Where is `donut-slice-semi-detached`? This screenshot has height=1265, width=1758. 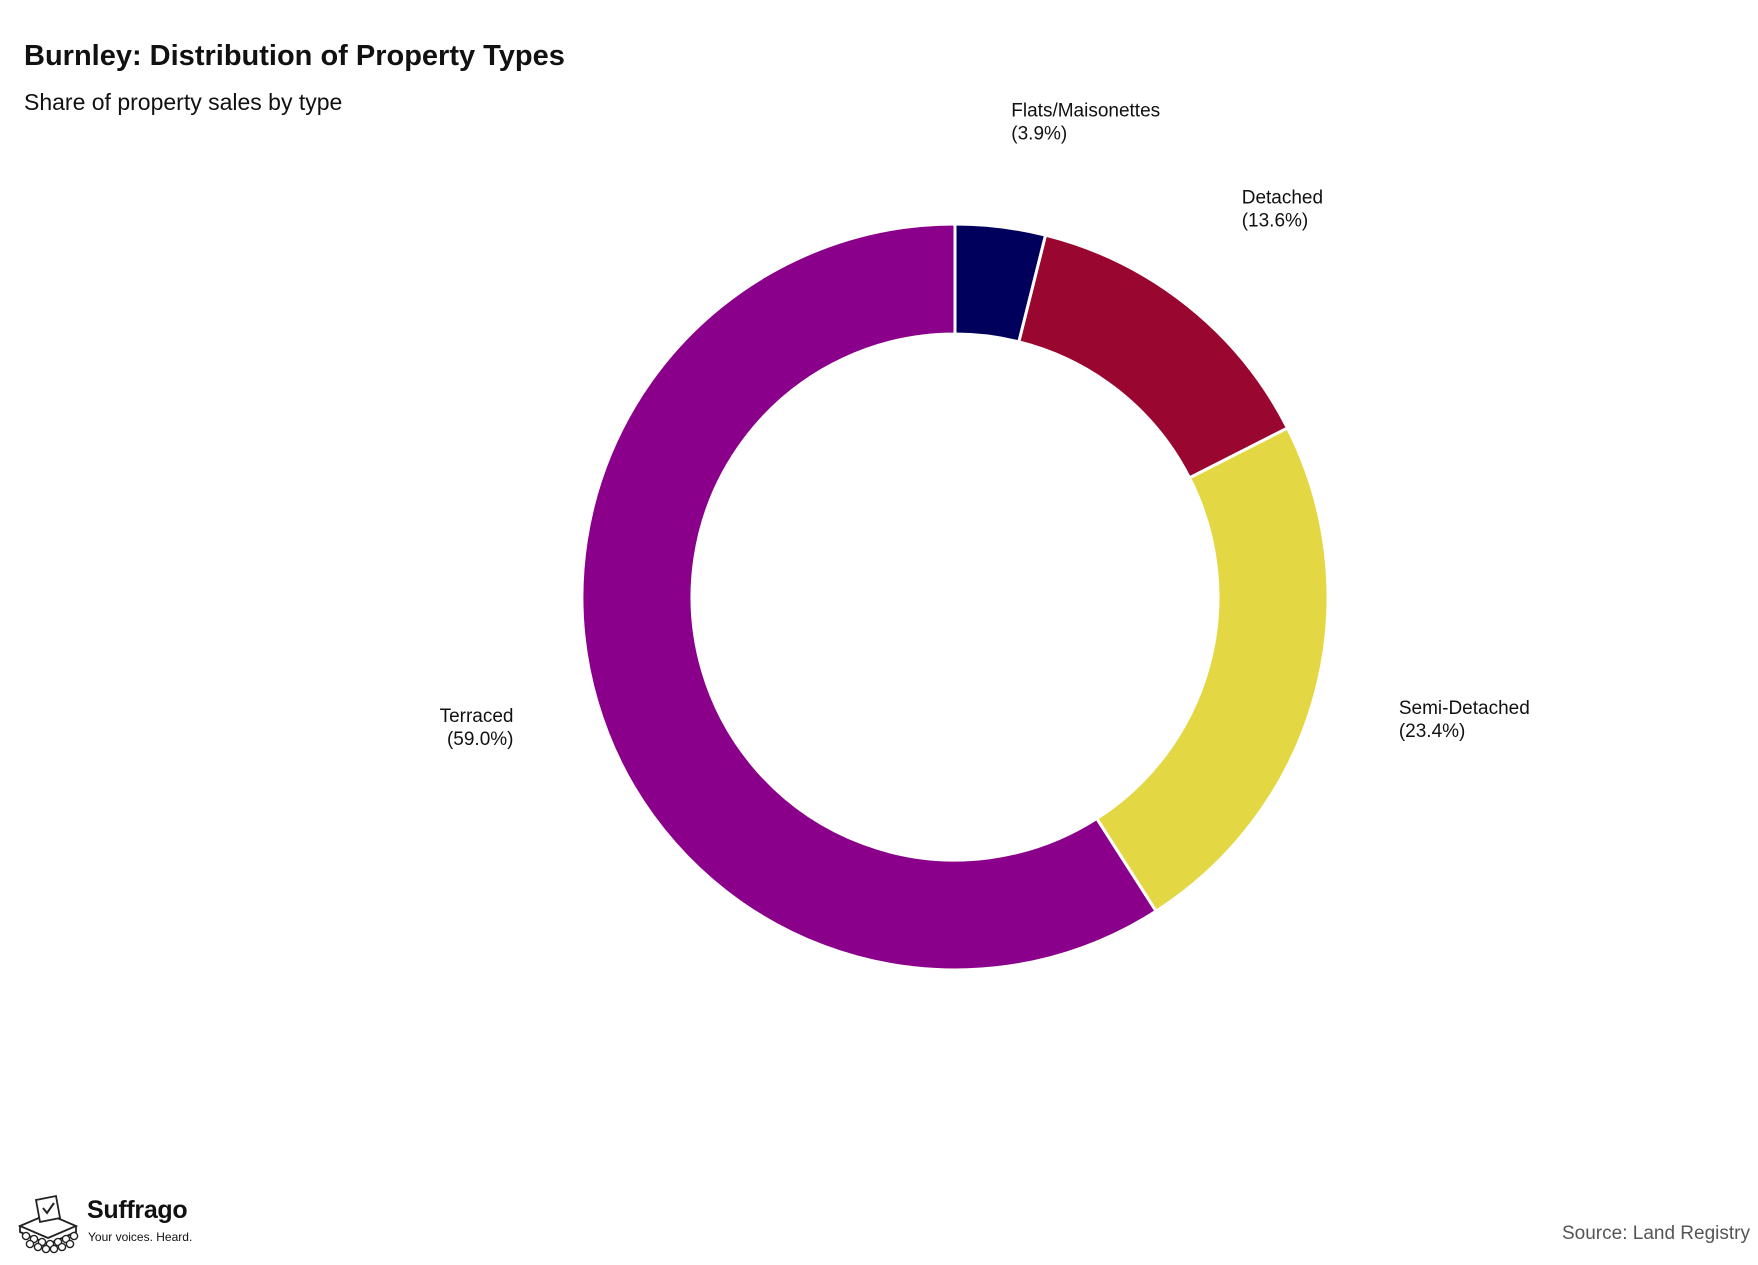
donut-slice-semi-detached is located at coordinates (1212, 670).